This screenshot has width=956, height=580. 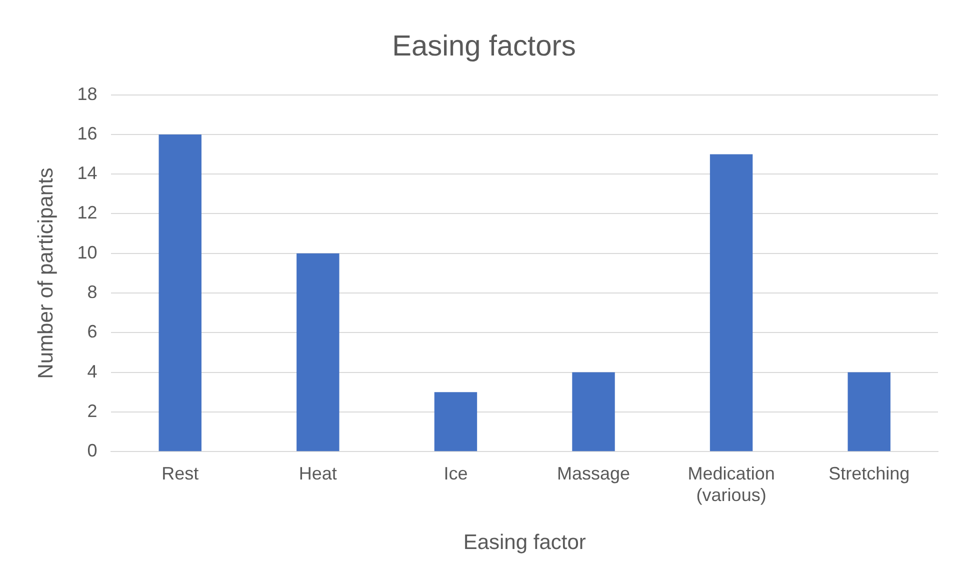 I want to click on y-tick-label: 12, so click(x=87, y=212).